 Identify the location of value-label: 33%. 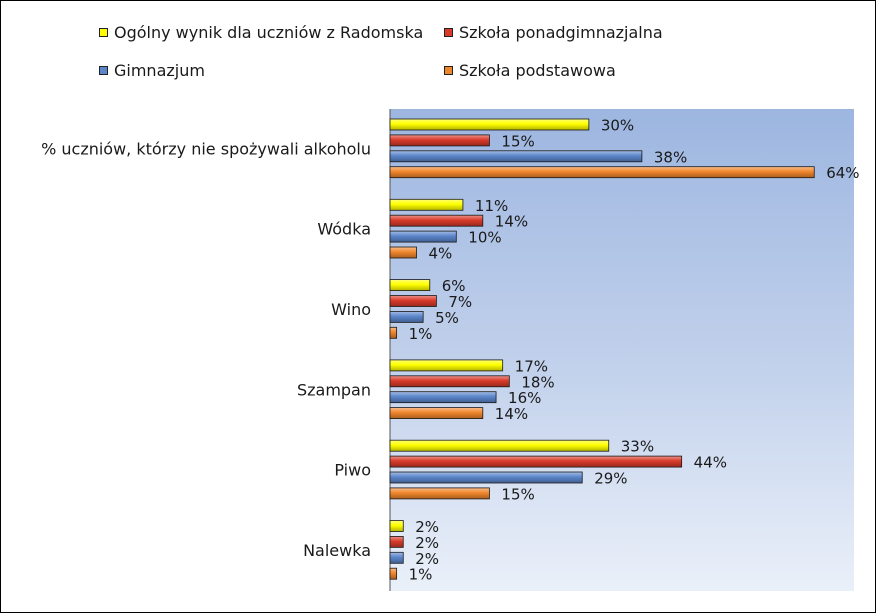
(637, 447).